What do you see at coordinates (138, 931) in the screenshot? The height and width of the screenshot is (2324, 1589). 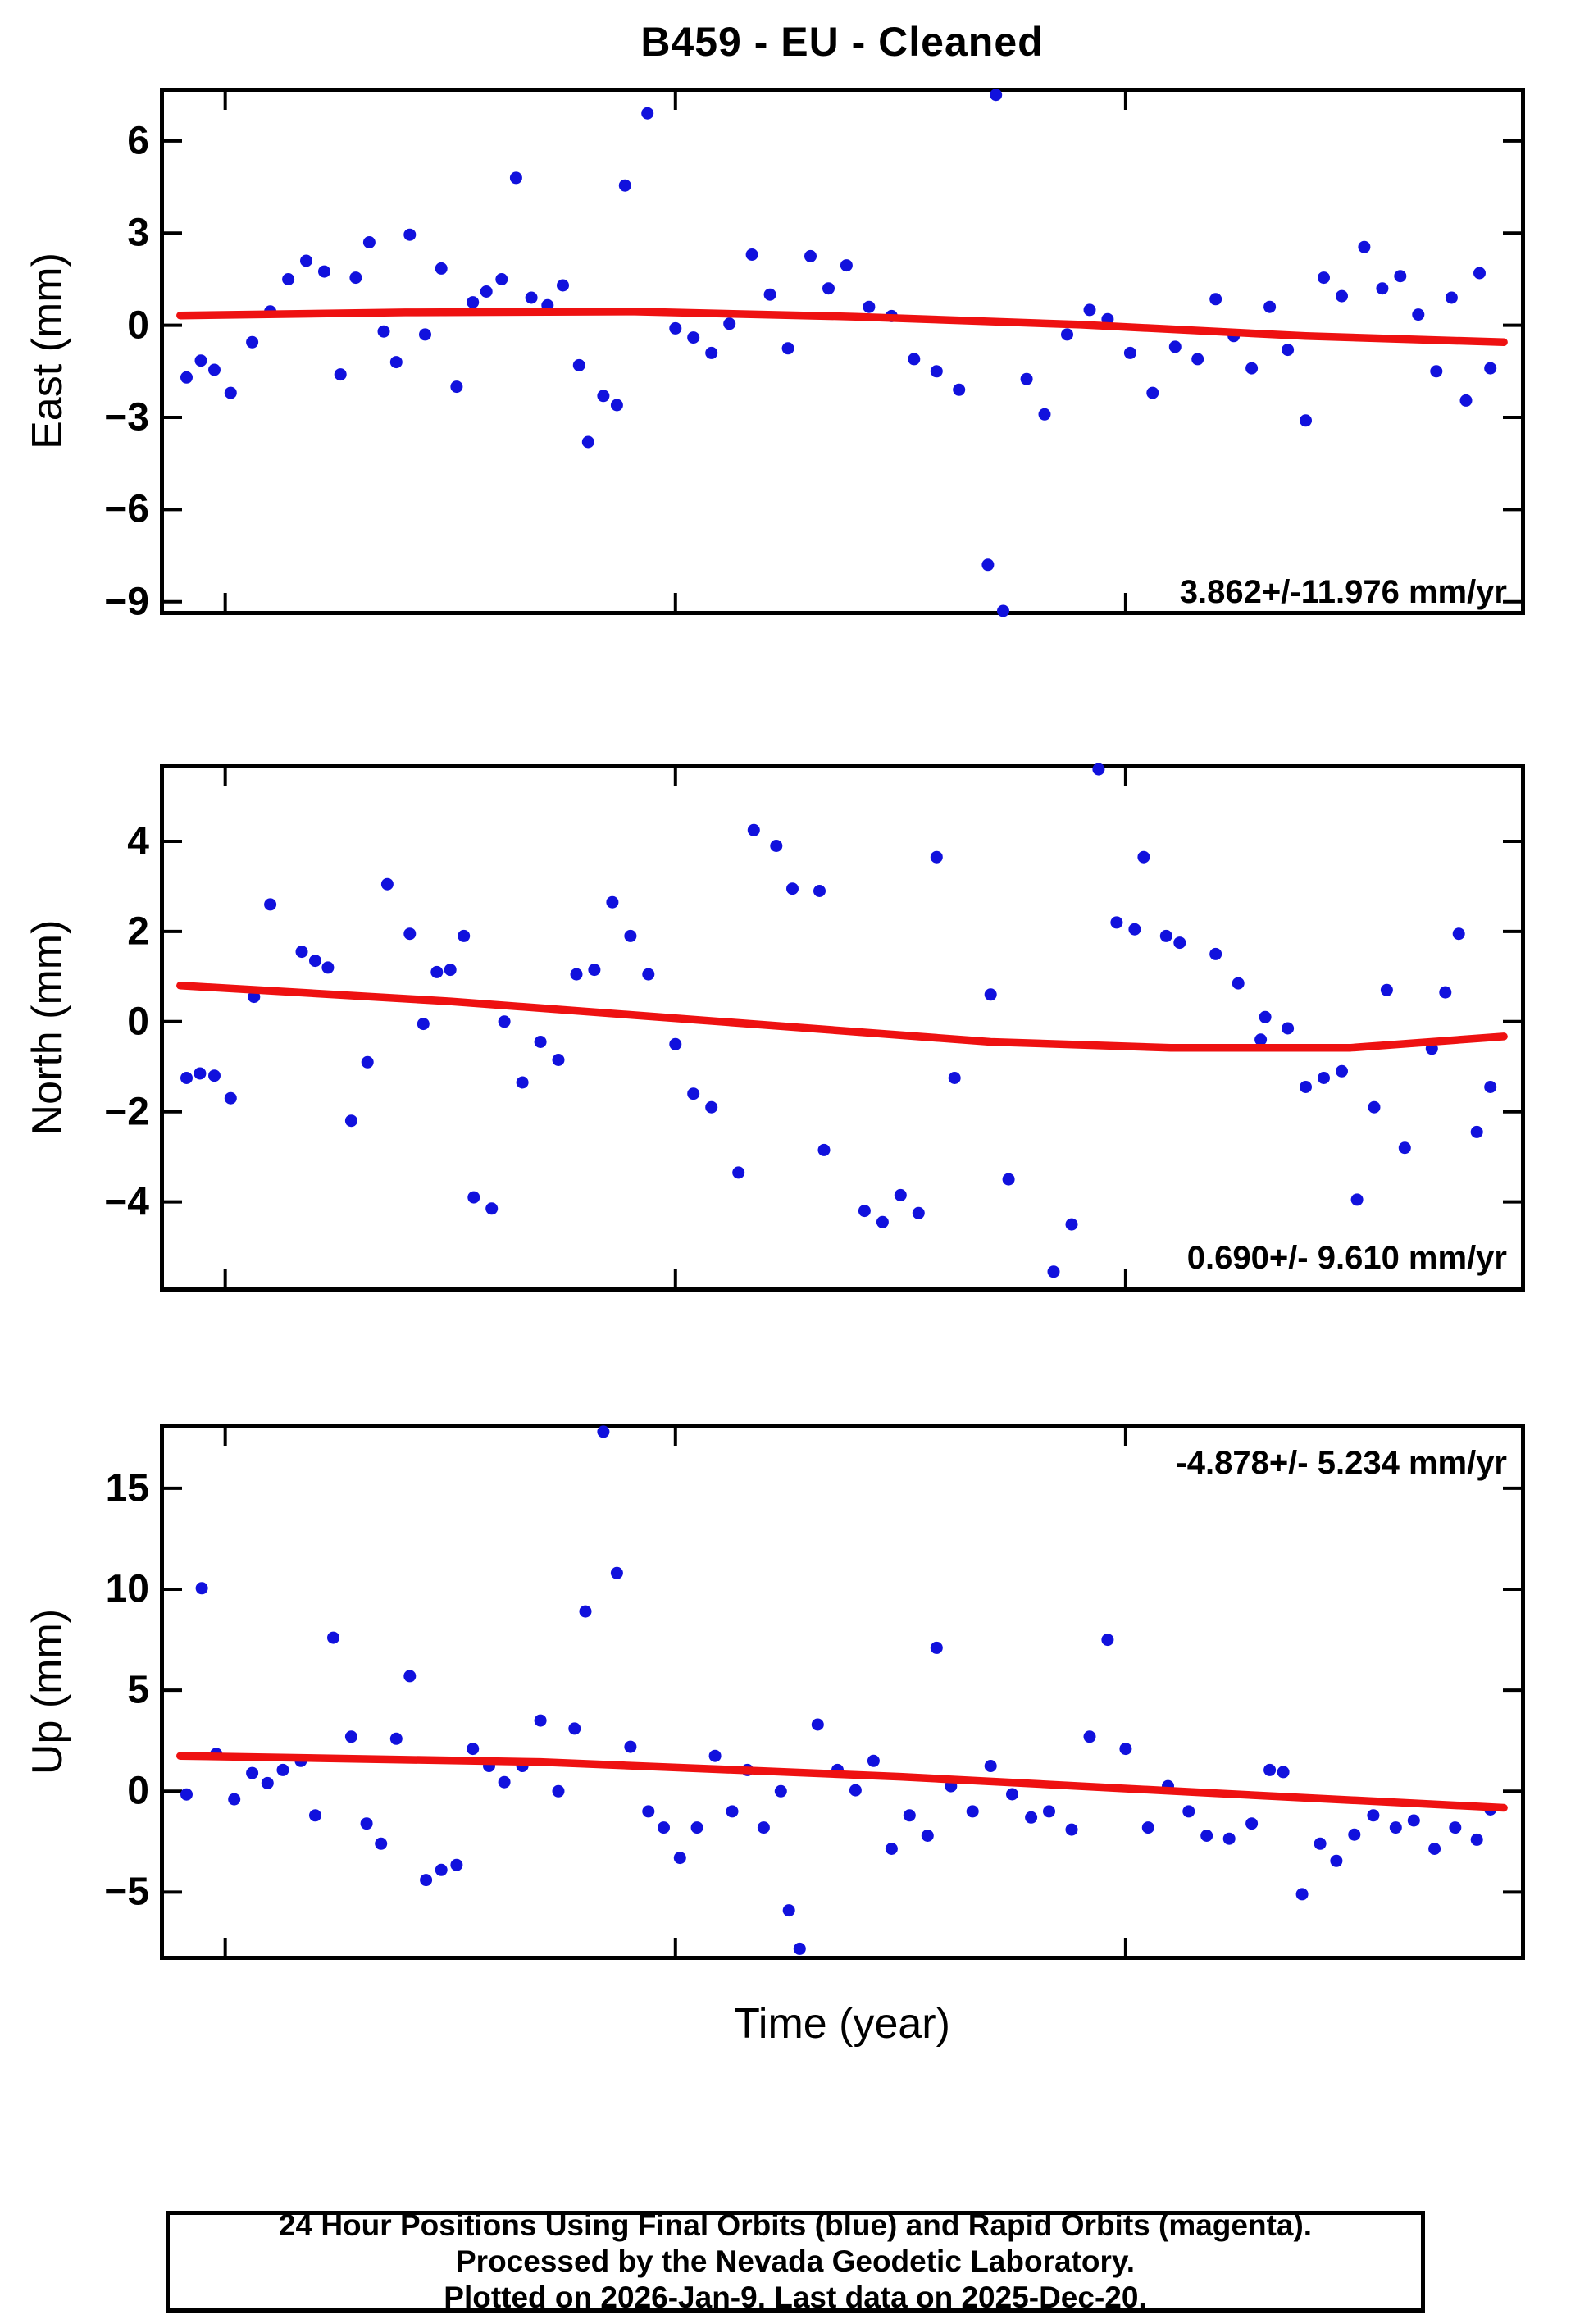 I see `y-tick-label-north: 2` at bounding box center [138, 931].